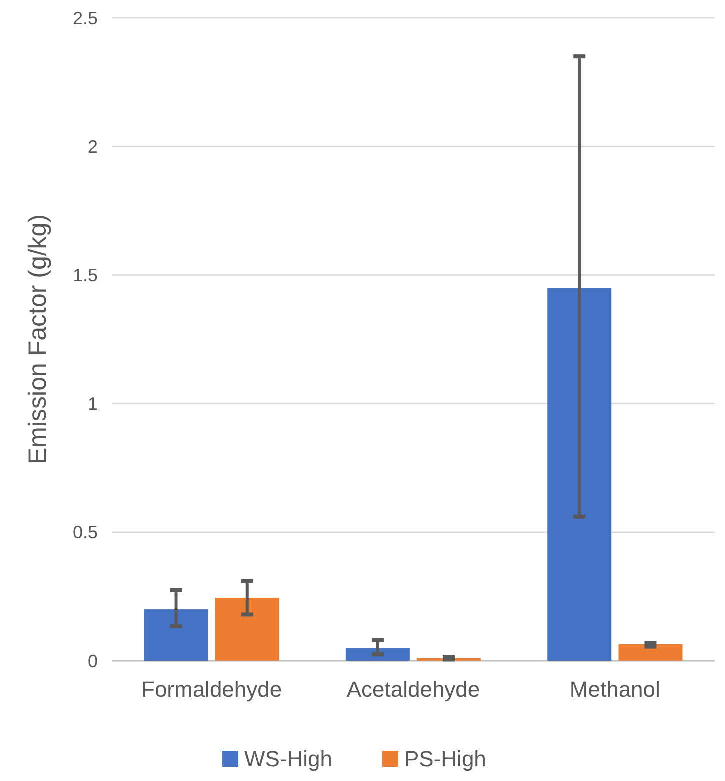  I want to click on x-tick-label: Acetaldehyde, so click(413, 689).